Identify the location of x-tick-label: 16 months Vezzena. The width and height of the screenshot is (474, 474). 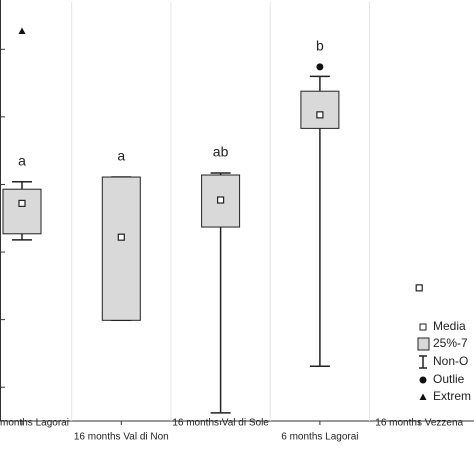
(419, 423).